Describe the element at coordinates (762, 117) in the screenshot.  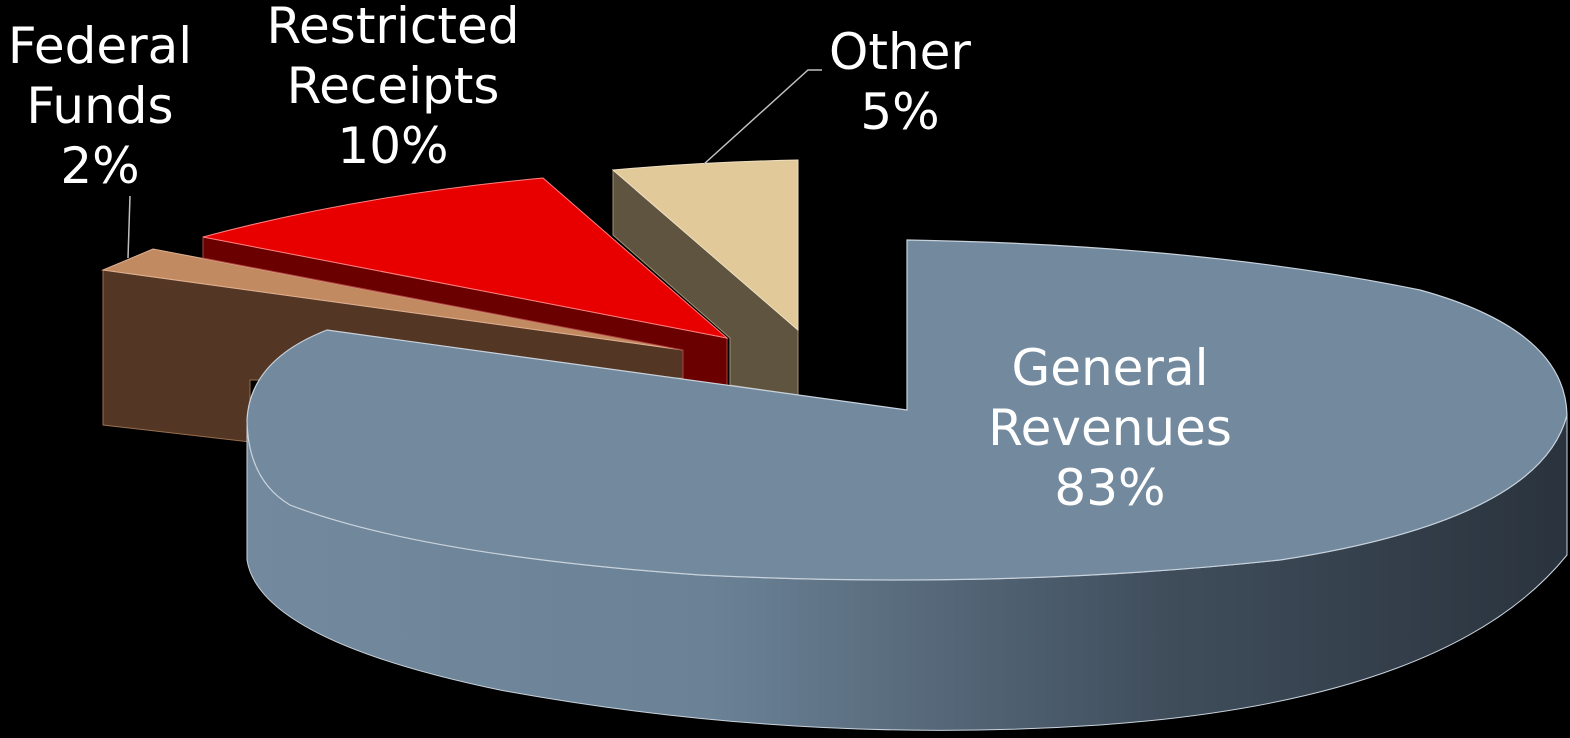
I see `leader-line-other` at that location.